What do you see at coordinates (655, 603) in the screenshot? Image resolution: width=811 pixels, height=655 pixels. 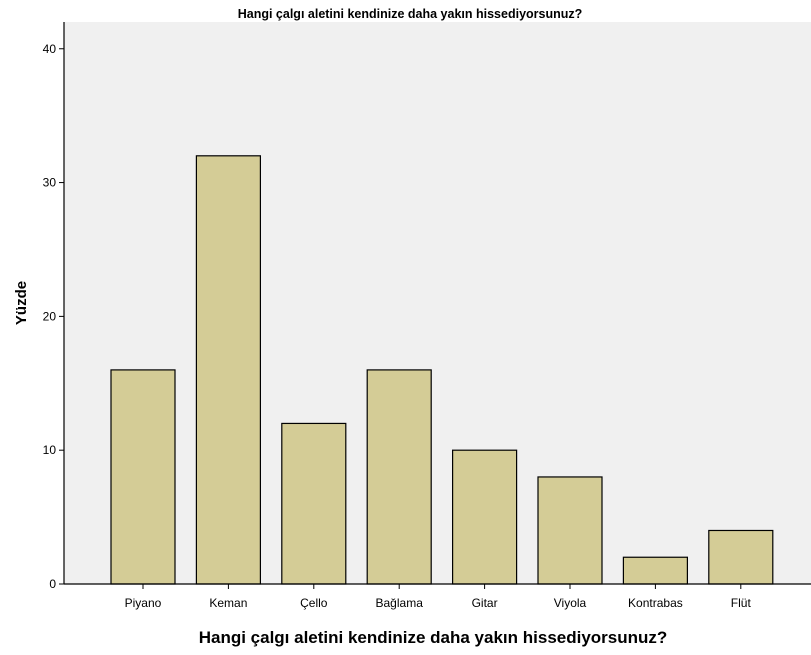 I see `x-tick-label: Kontrabas` at bounding box center [655, 603].